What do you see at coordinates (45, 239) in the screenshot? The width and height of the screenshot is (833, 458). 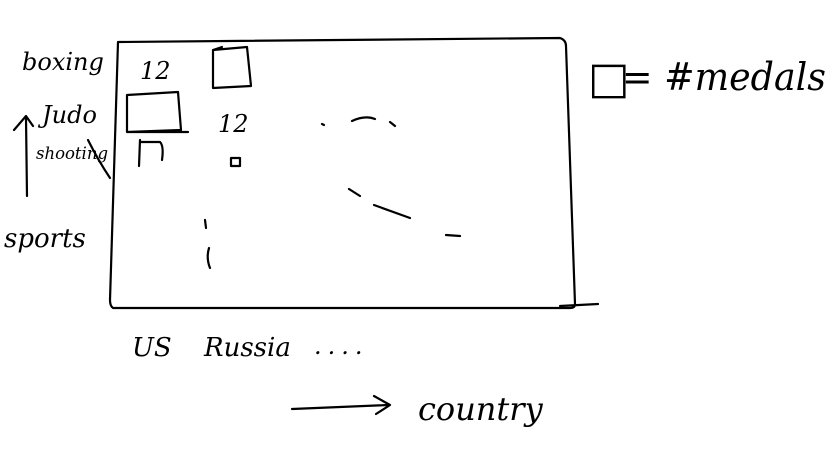 I see `y-axis-label: sports` at bounding box center [45, 239].